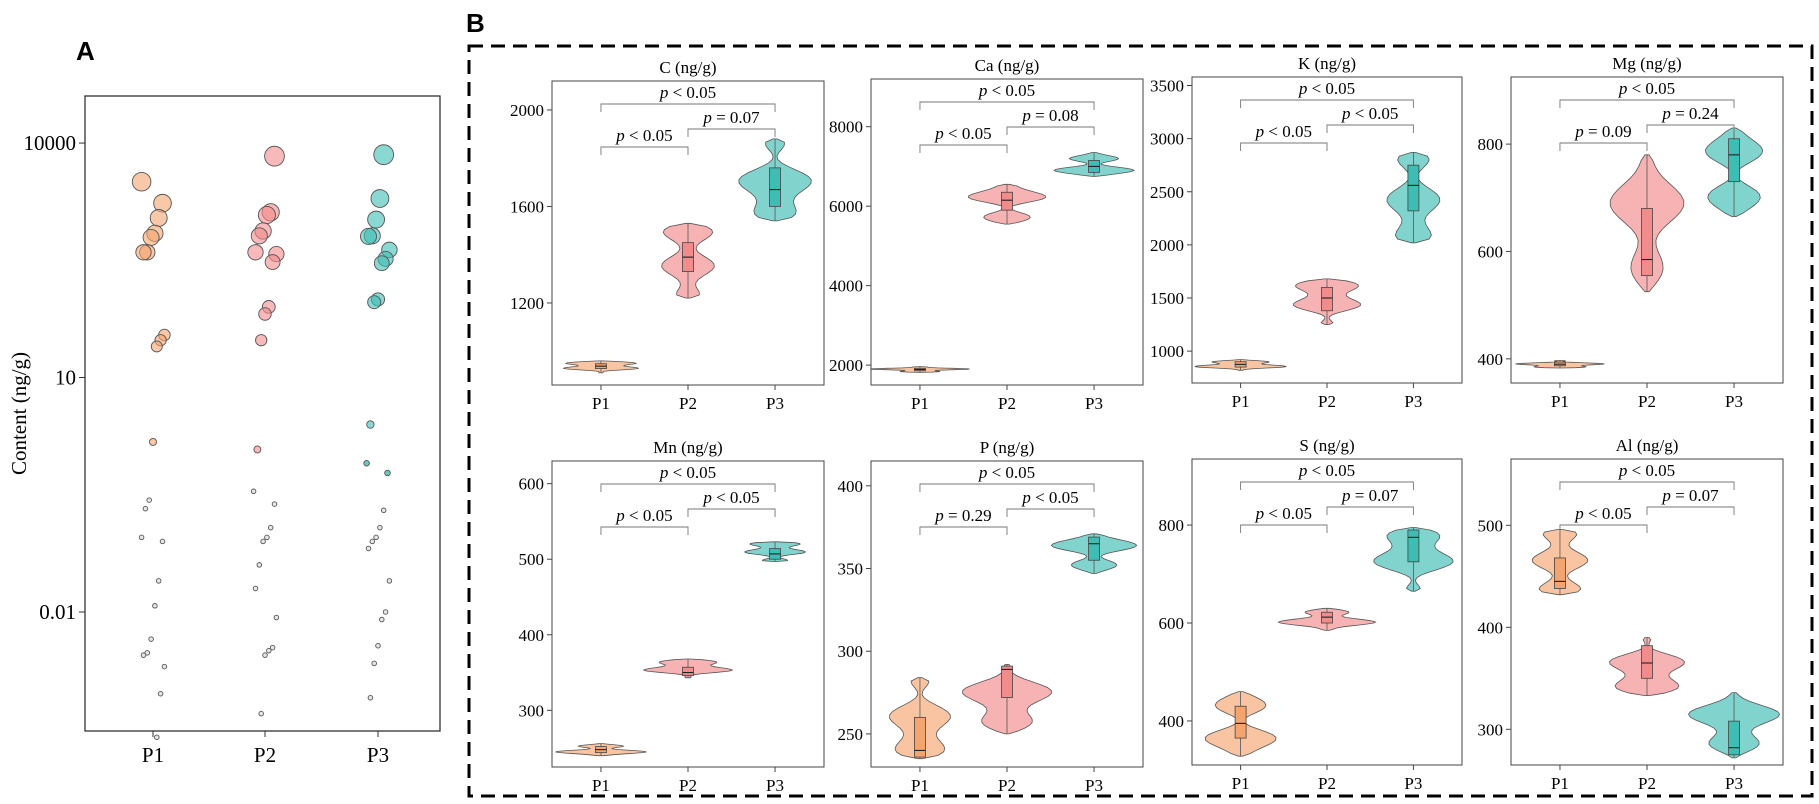 Image resolution: width=1819 pixels, height=804 pixels. I want to click on ytick-label: 1500, so click(1167, 298).